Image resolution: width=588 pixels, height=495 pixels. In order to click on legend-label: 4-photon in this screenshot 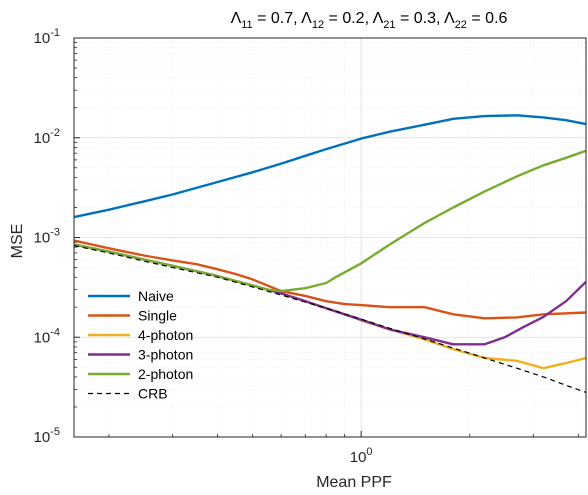, I will do `click(165, 335)`.